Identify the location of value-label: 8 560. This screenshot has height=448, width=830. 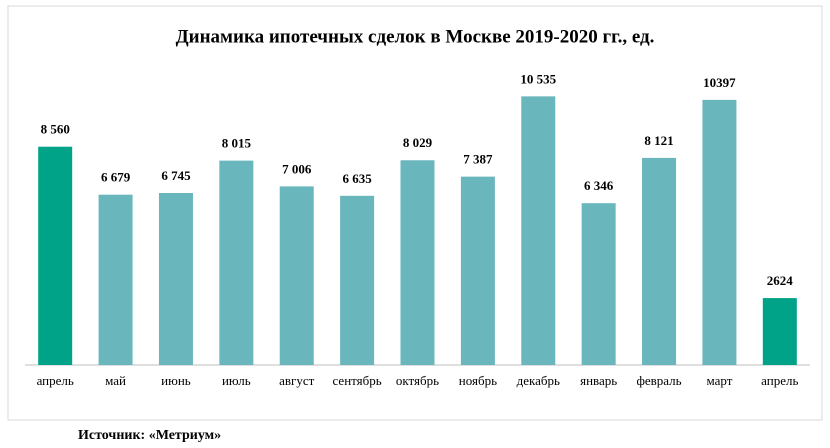
(55, 129).